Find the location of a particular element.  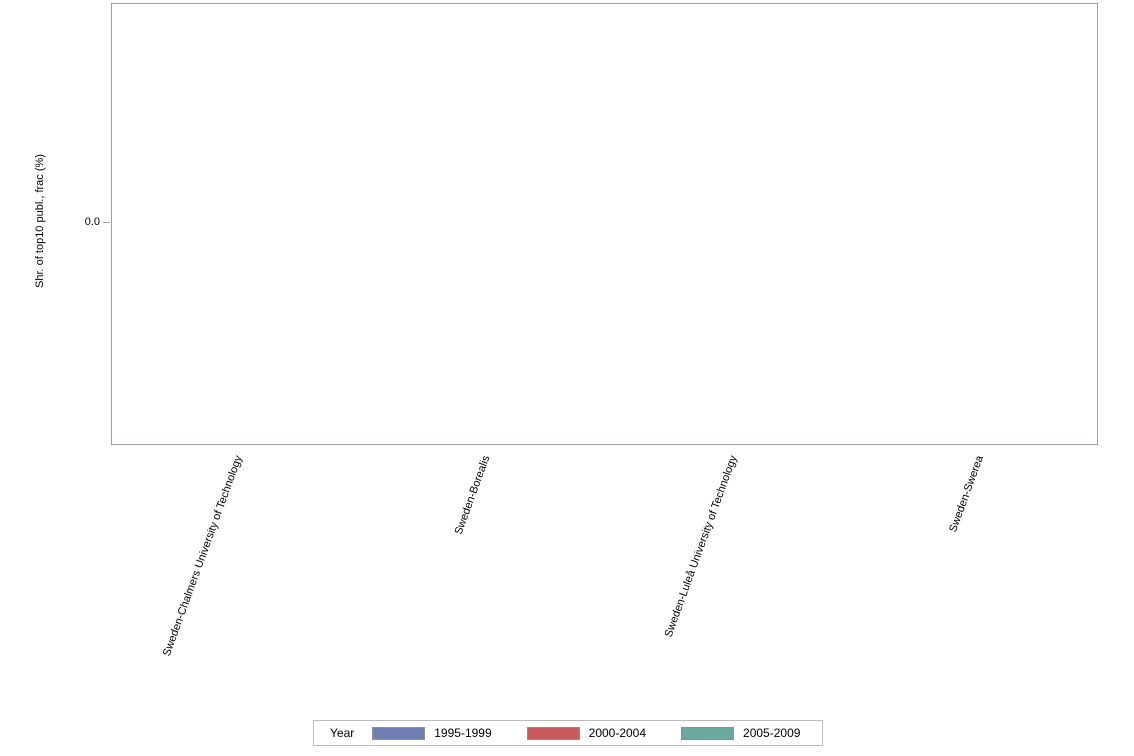

legend-swatch-2005-2009 is located at coordinates (708, 733).